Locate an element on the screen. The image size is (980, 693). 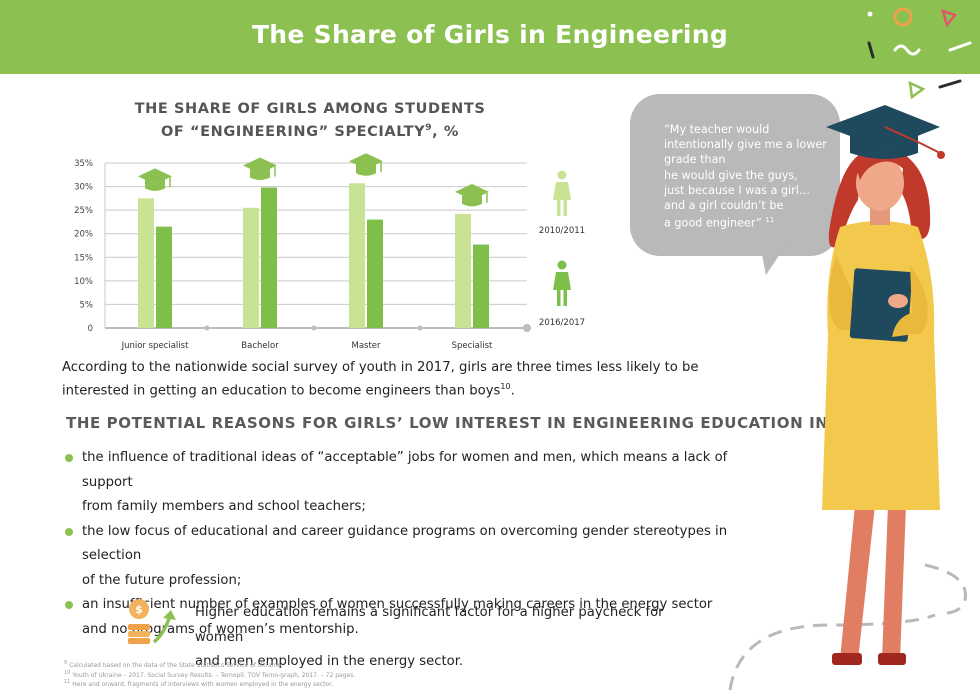
x-tick-label: Specialist is located at coordinates (472, 345).